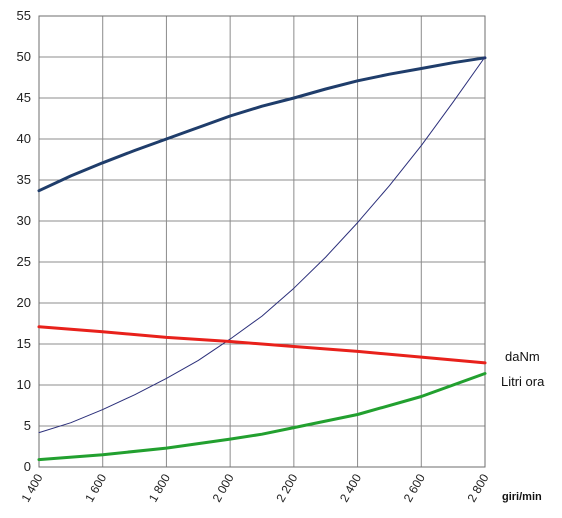  I want to click on y-tick-label: 55, so click(24, 15).